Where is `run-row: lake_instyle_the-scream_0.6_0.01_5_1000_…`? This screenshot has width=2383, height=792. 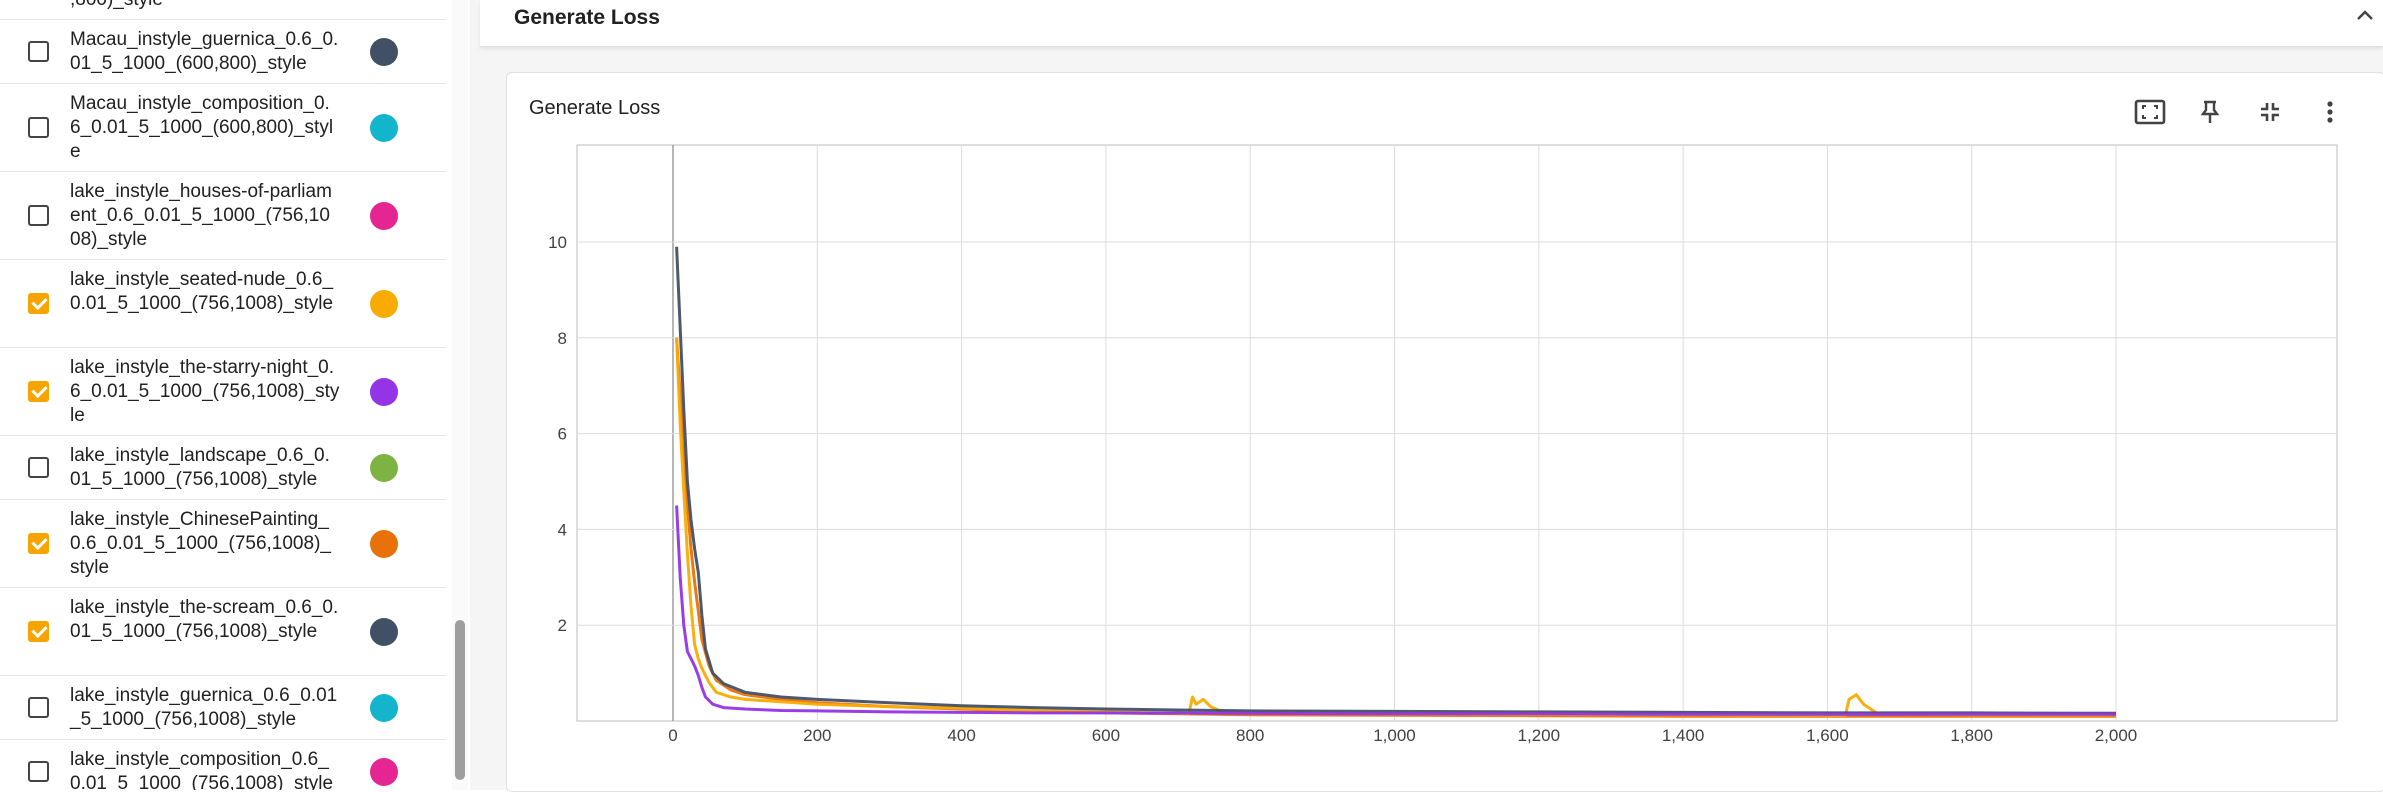 run-row: lake_instyle_the-scream_0.6_0.01_5_1000_… is located at coordinates (223, 632).